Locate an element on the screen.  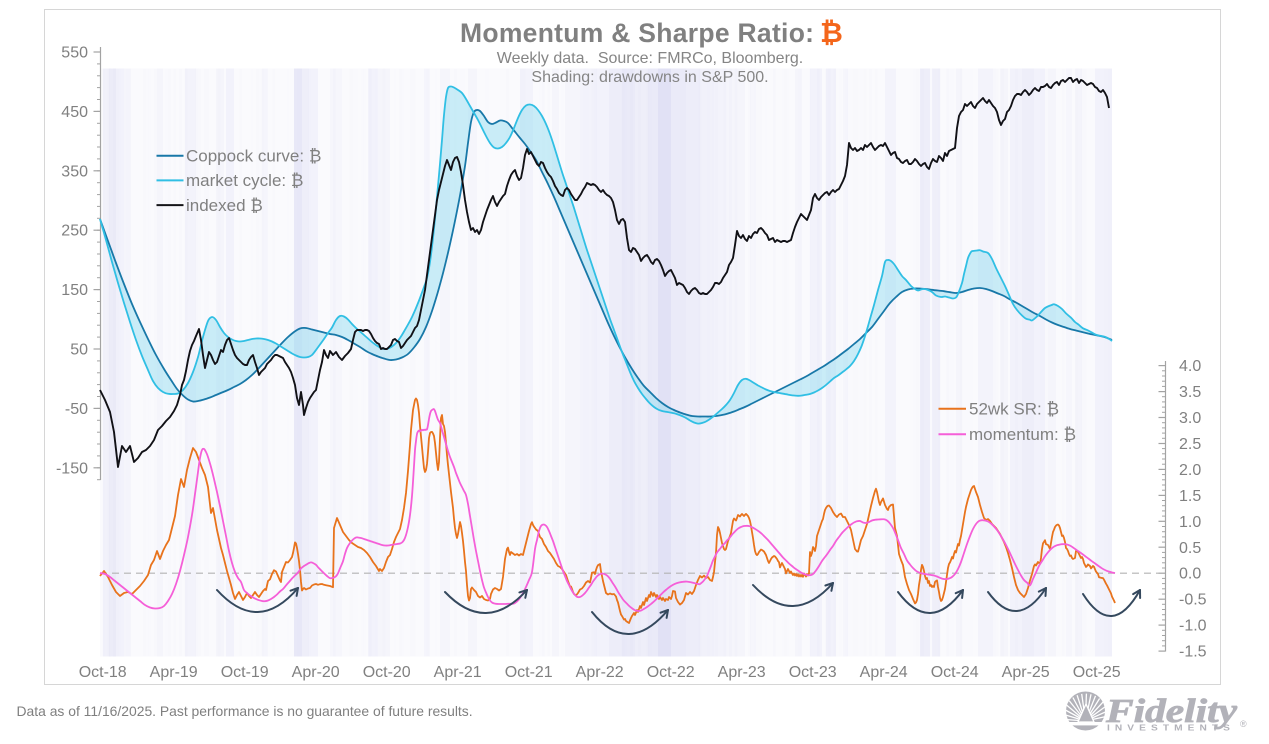
svg-text: 0.5 is located at coordinates (1190, 548).